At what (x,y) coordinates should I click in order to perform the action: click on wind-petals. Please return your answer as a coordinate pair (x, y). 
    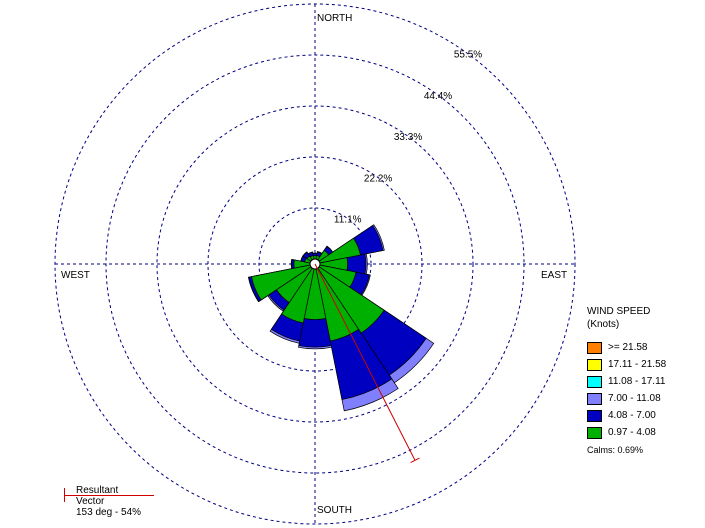
    Looking at the image, I should click on (341, 318).